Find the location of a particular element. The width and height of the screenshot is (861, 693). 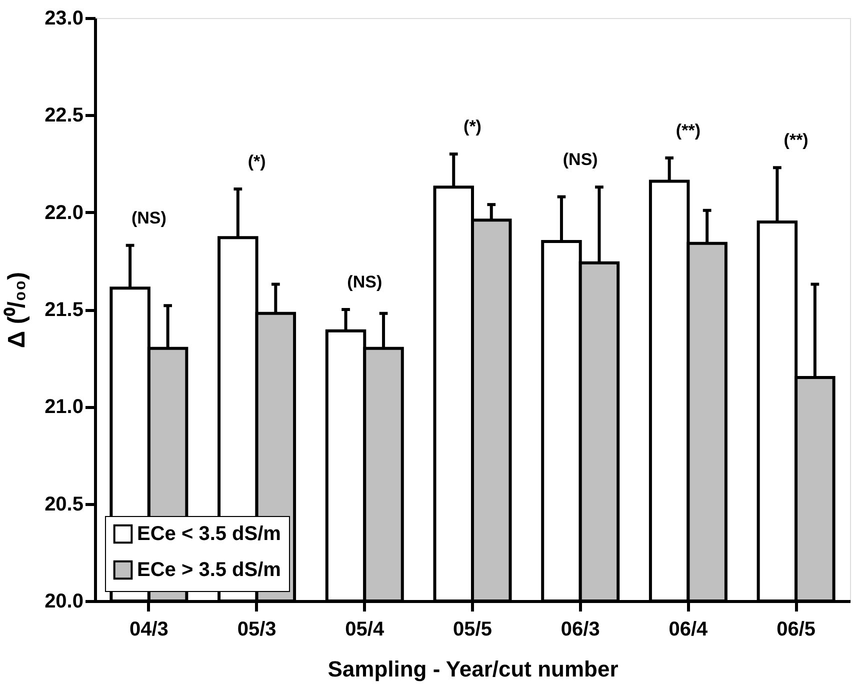

x-tick-label: 06/5 is located at coordinates (796, 629).